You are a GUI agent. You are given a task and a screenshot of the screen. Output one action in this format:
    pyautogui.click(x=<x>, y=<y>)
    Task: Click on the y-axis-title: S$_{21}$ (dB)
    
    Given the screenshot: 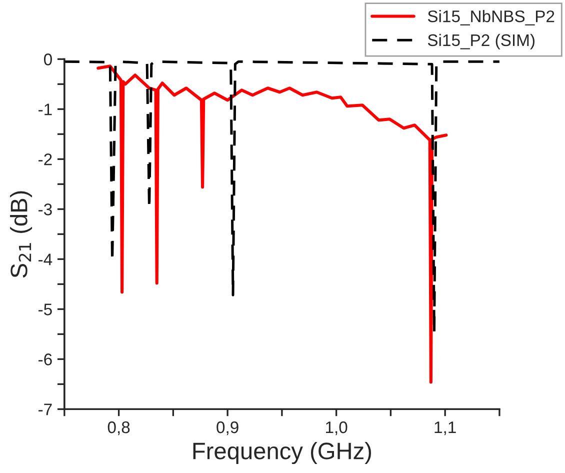 What is the action you would take?
    pyautogui.click(x=21, y=234)
    